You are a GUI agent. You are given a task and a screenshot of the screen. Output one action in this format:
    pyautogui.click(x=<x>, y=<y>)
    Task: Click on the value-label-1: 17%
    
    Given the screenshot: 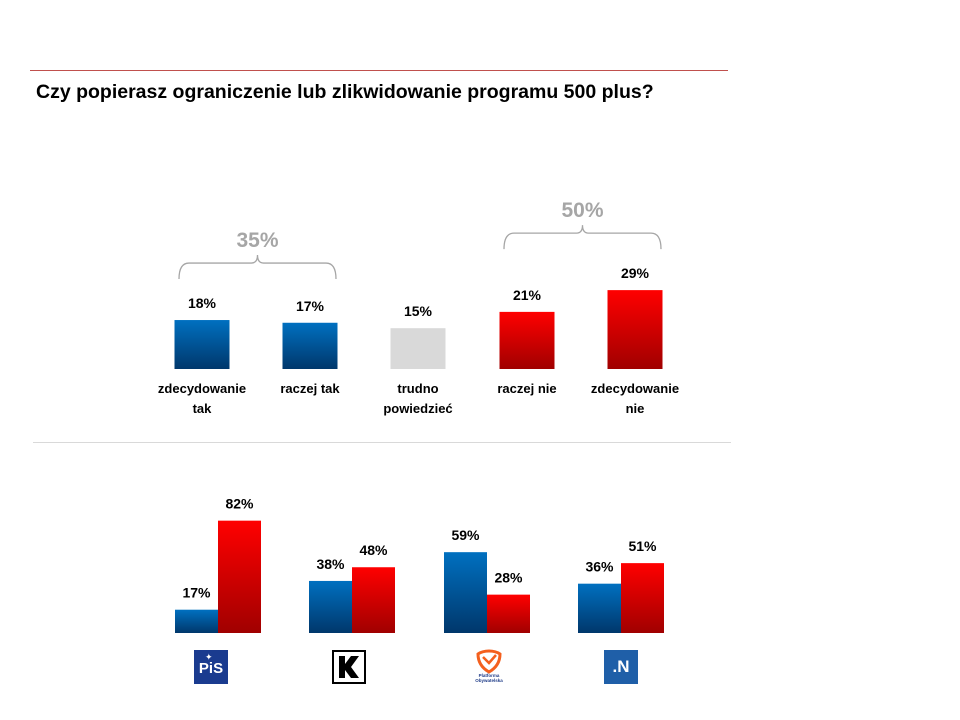 What is the action you would take?
    pyautogui.click(x=310, y=306)
    